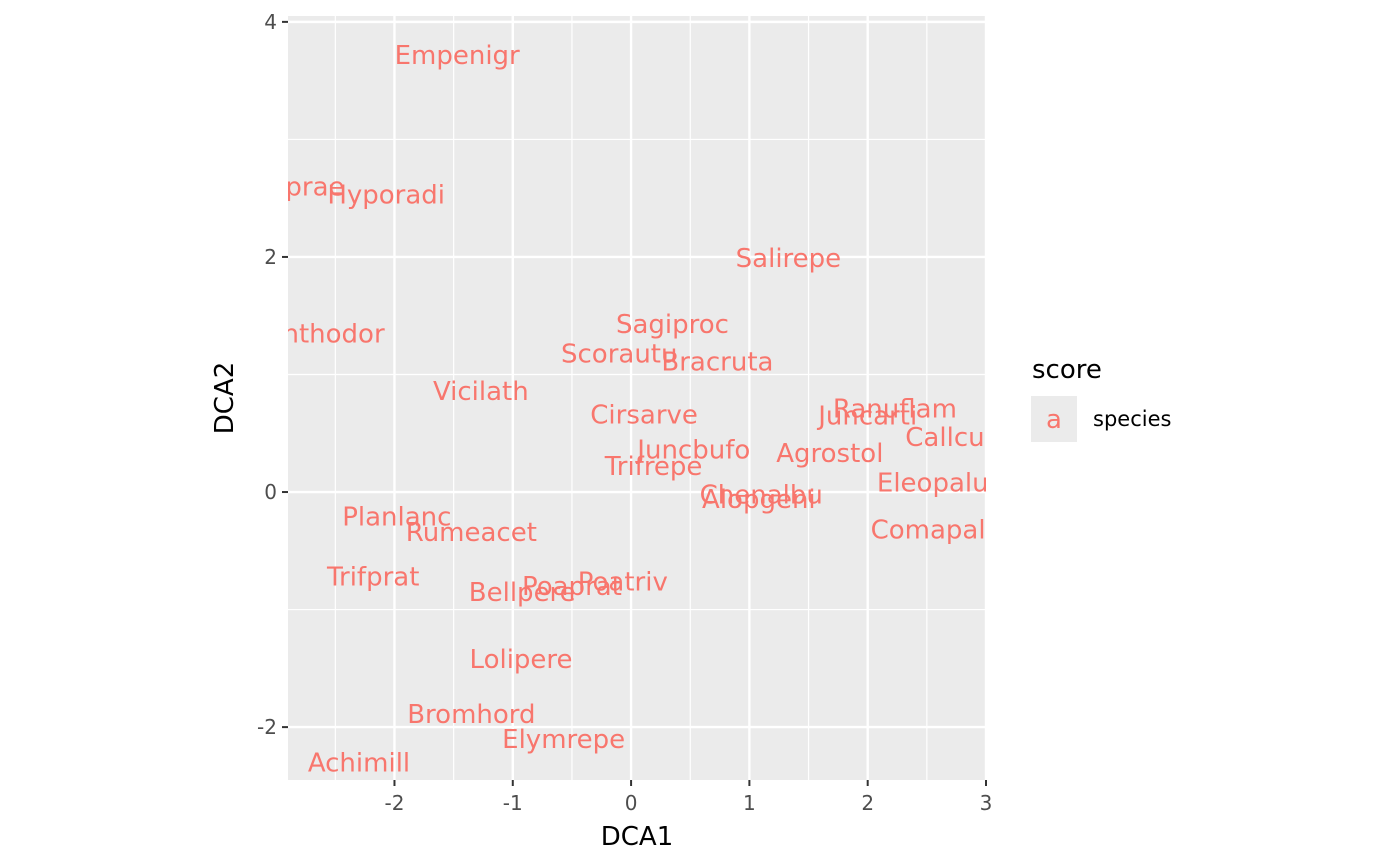 This screenshot has height=866, width=1400. What do you see at coordinates (359, 763) in the screenshot?
I see `species-point-label: Achimill` at bounding box center [359, 763].